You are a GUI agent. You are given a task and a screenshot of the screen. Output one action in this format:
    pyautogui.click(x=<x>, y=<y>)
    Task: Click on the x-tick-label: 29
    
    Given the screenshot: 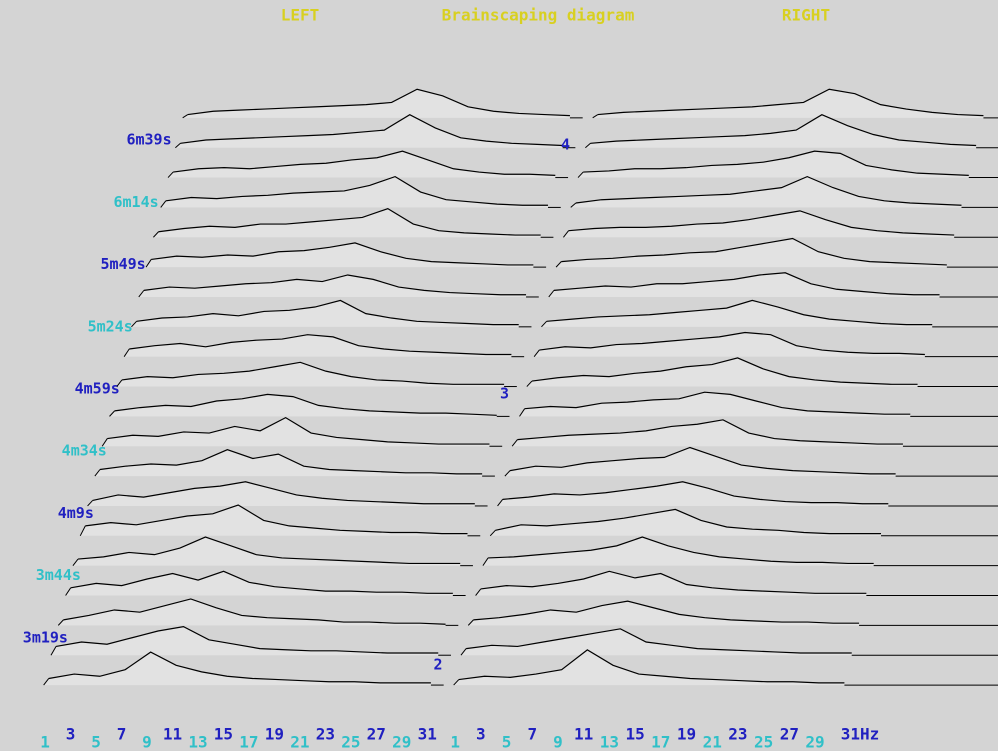 What is the action you would take?
    pyautogui.click(x=401, y=742)
    